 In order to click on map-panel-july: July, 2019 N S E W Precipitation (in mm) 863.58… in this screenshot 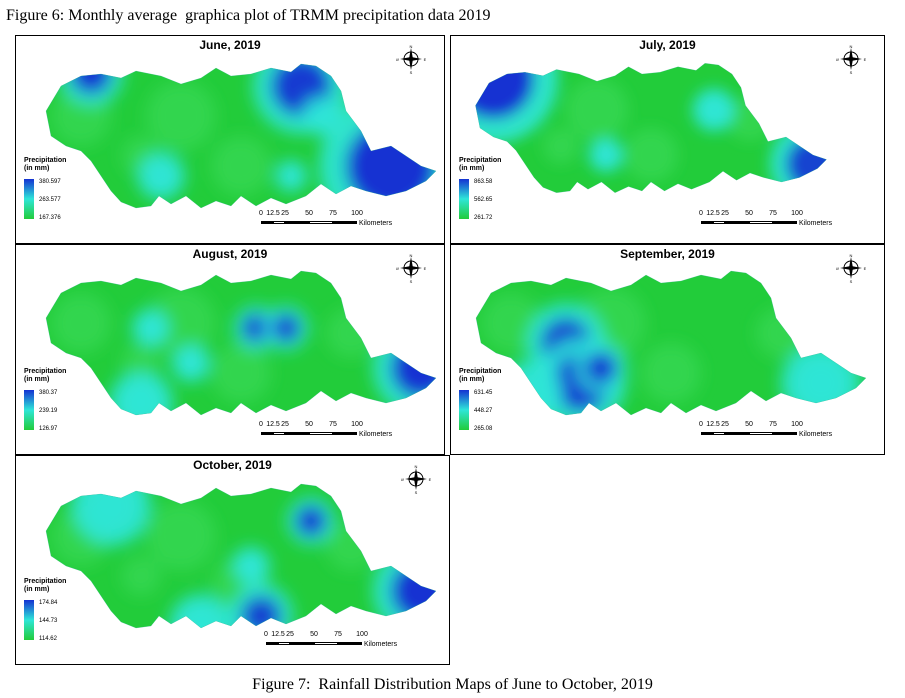, I will do `click(667, 139)`.